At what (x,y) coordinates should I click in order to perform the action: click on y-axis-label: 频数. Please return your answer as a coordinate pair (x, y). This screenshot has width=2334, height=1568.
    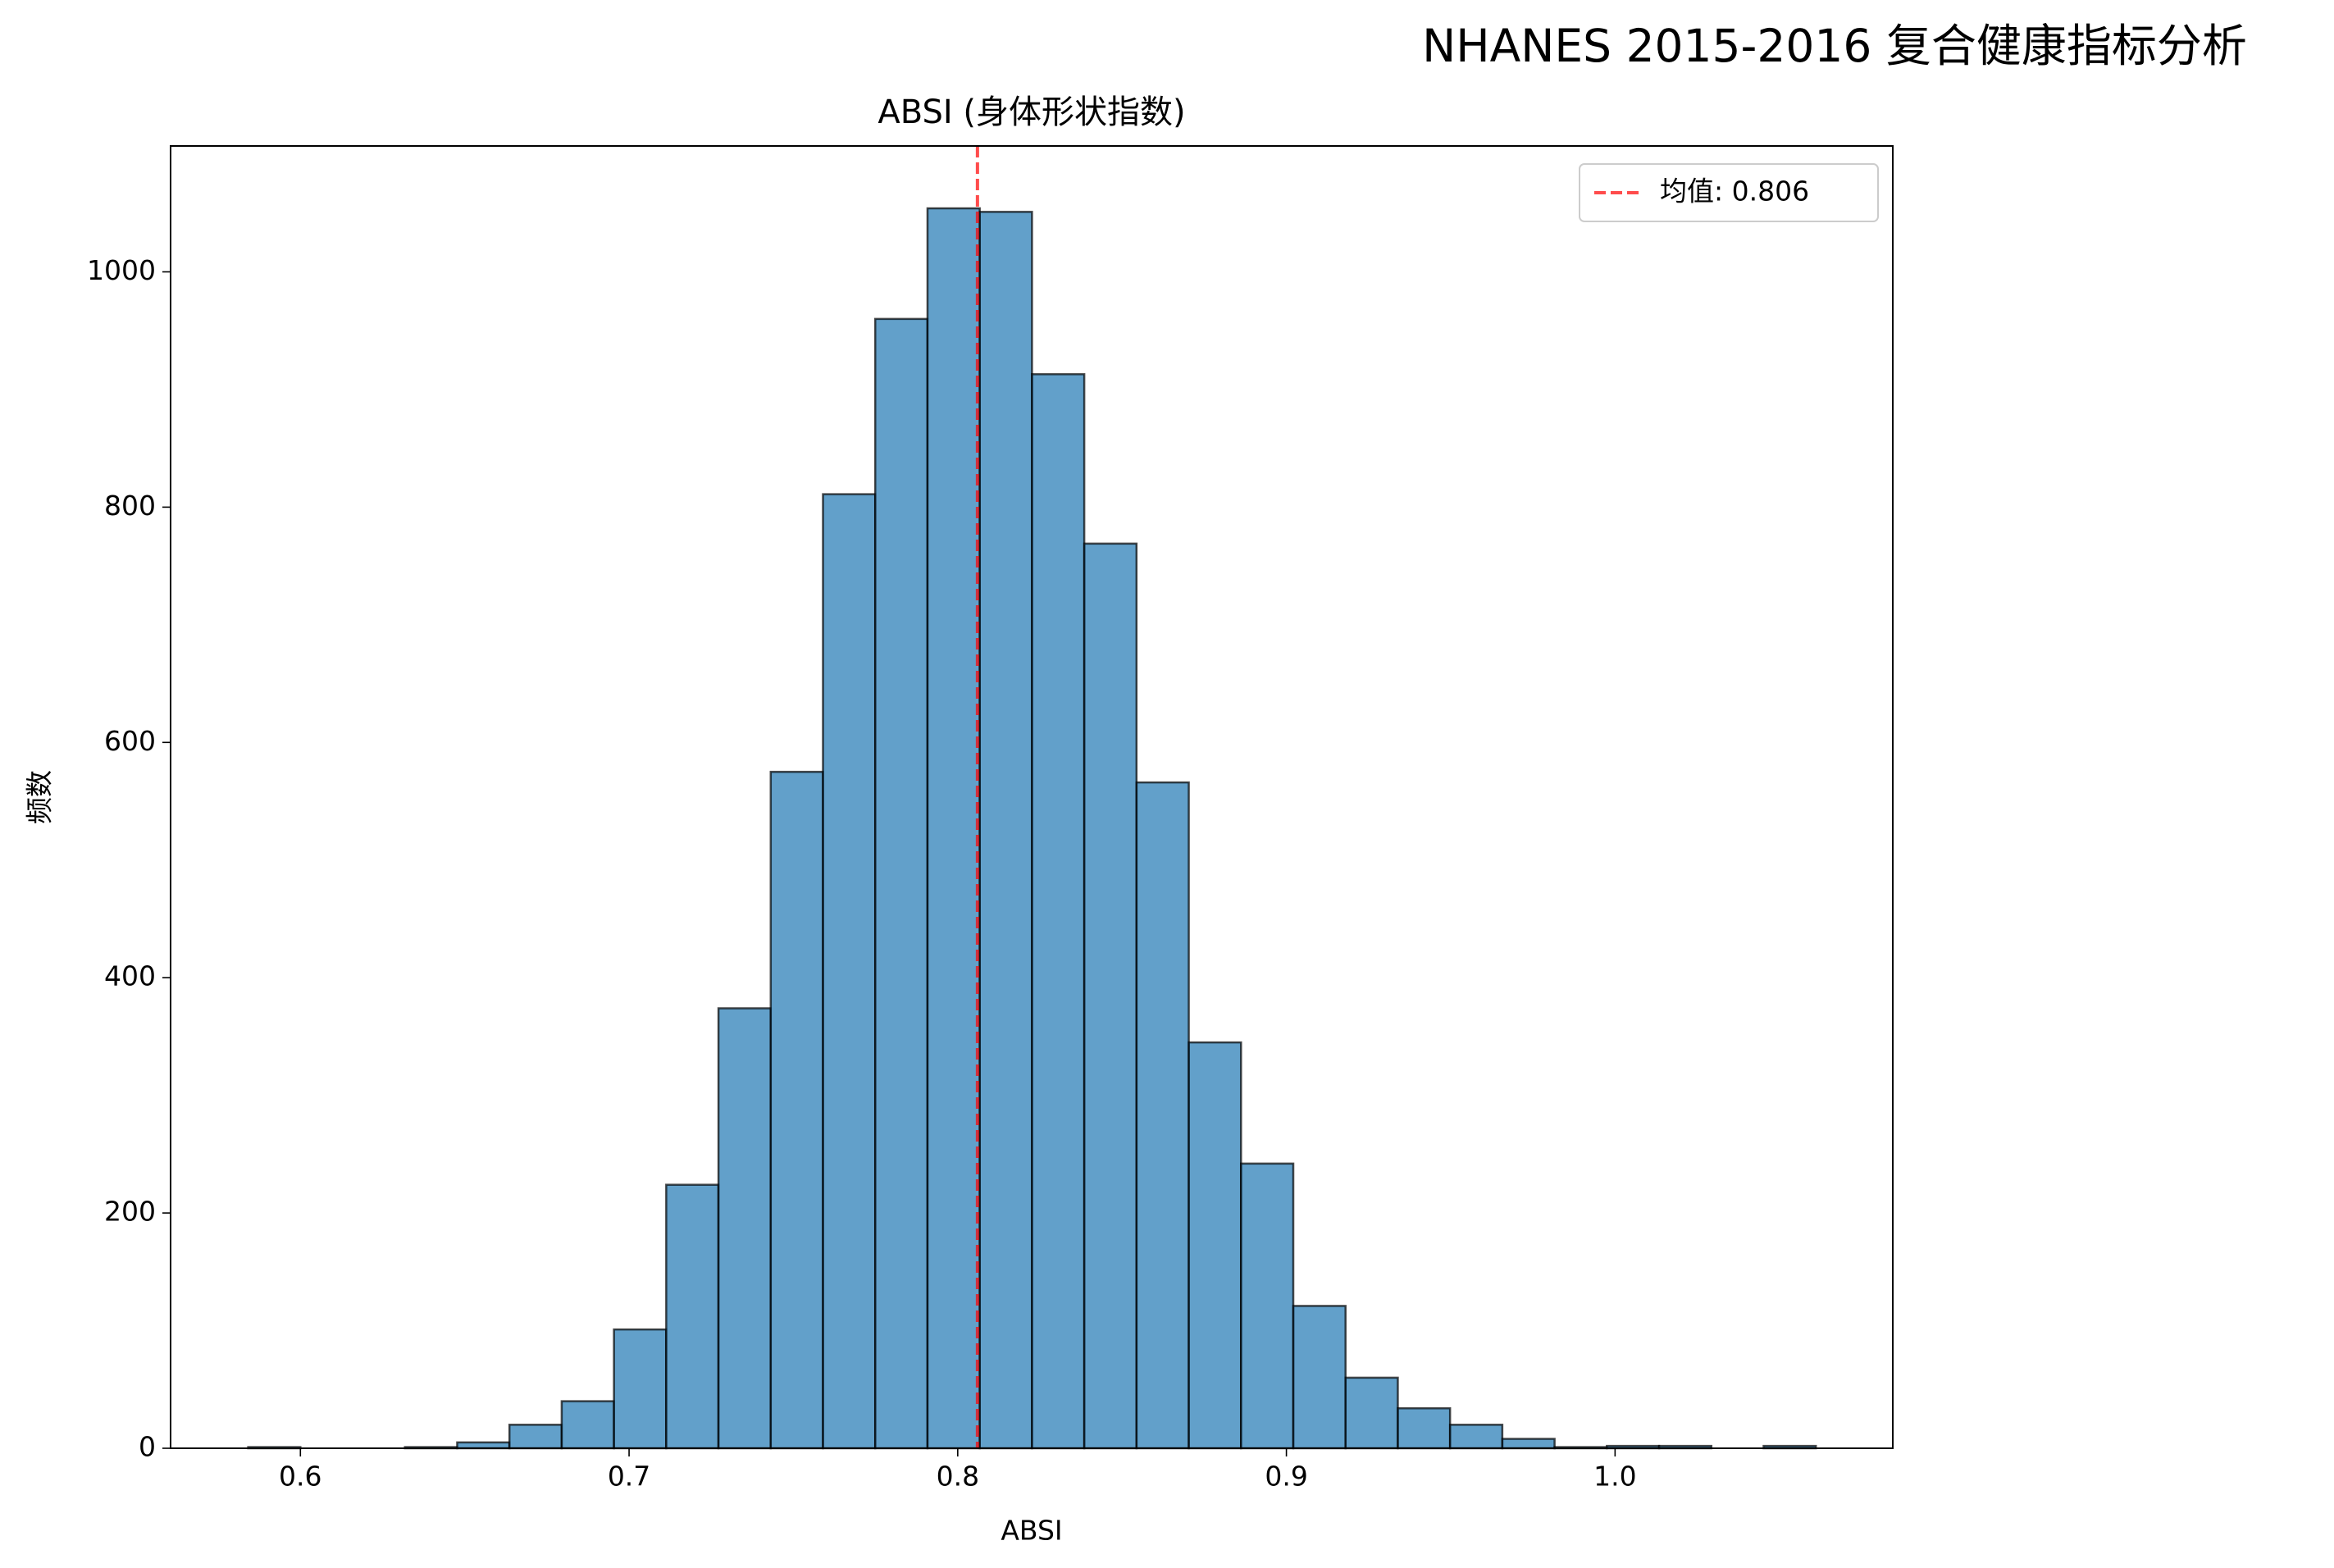
    Looking at the image, I should click on (40, 797).